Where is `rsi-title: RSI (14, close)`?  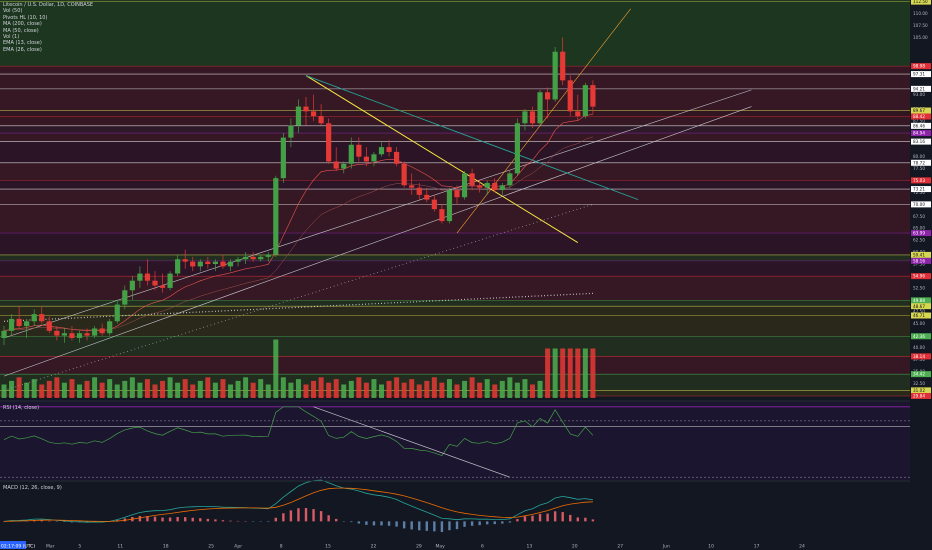 rsi-title: RSI (14, close) is located at coordinates (21, 408).